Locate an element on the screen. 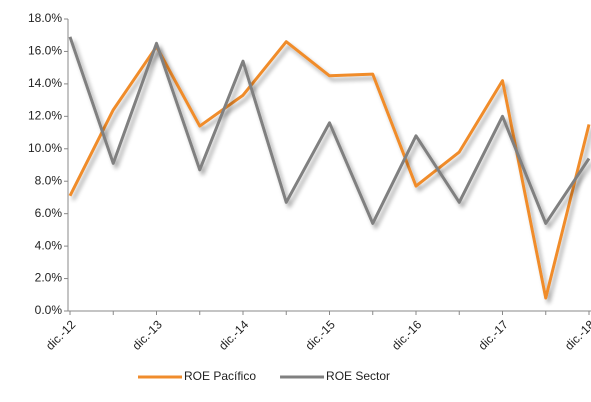 The height and width of the screenshot is (402, 591). x-tick-label: dic.-13 is located at coordinates (147, 335).